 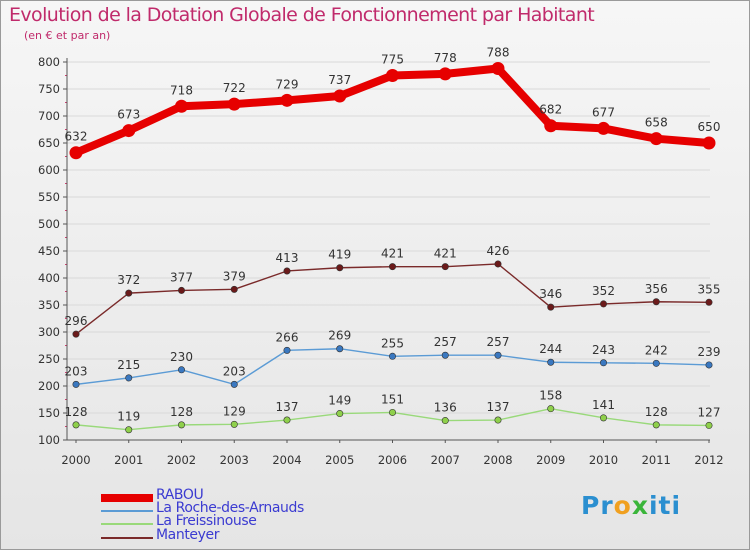 I want to click on y-tick-label: 650, so click(x=49, y=143).